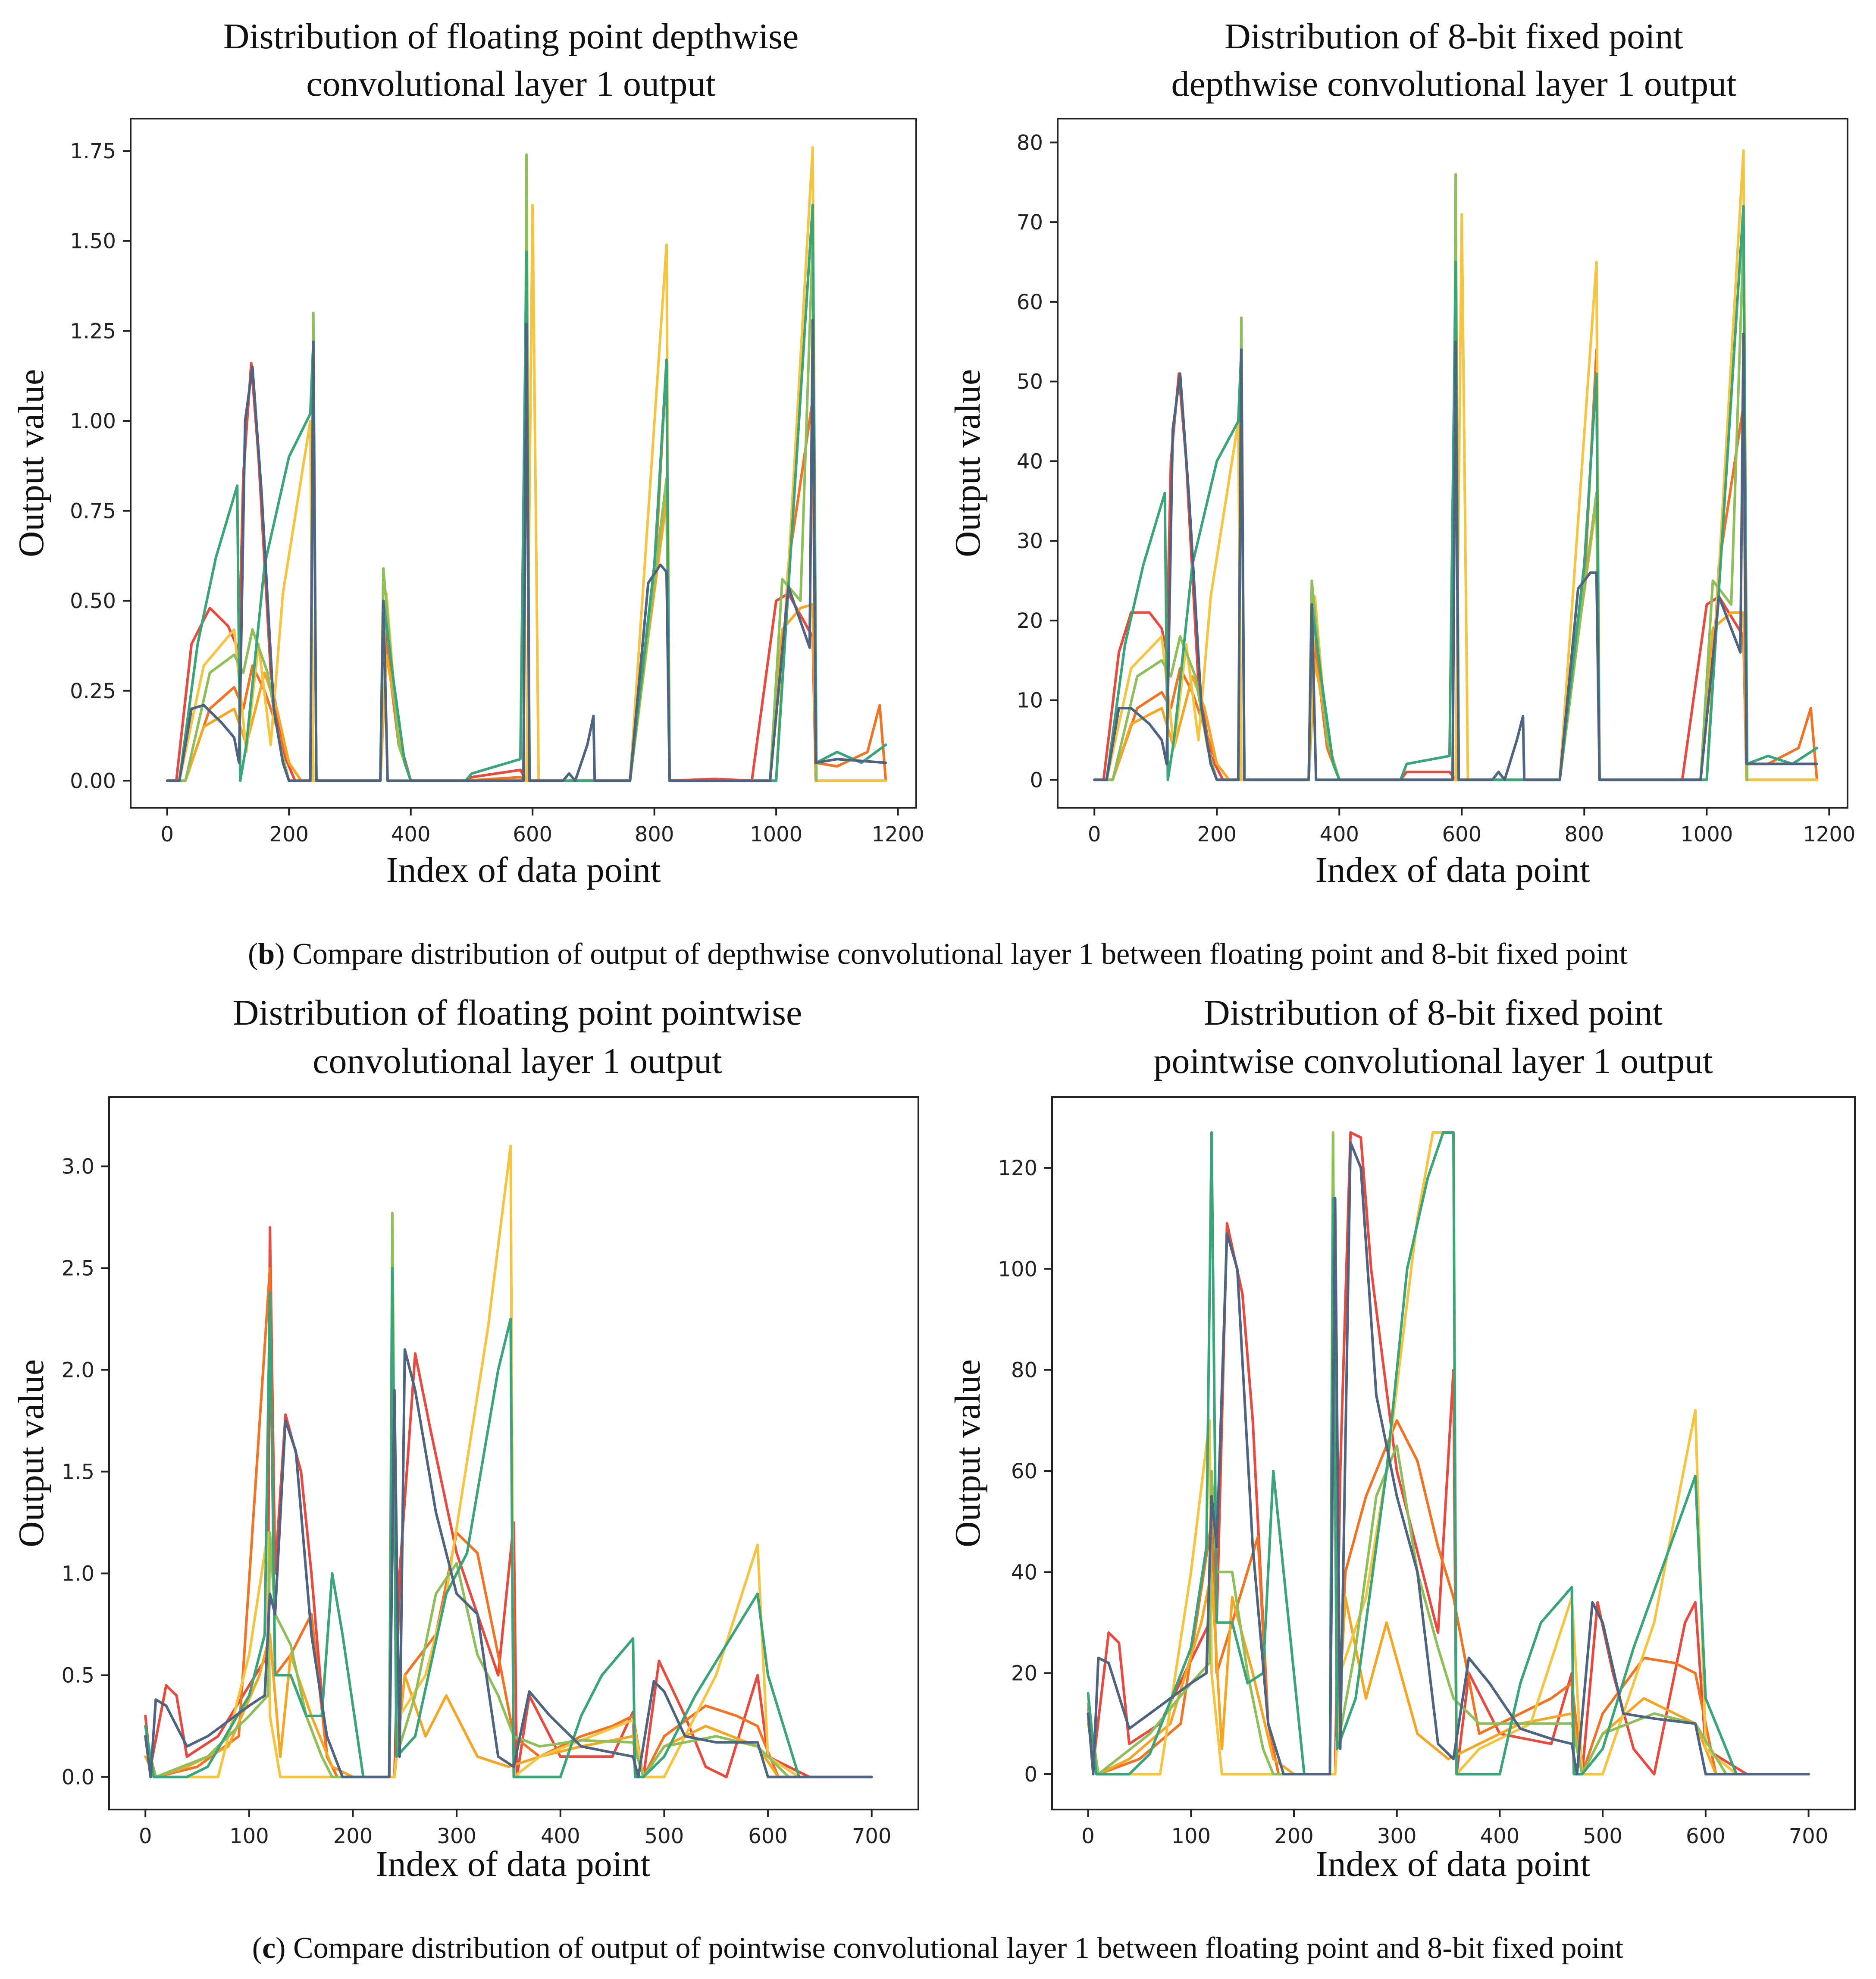  I want to click on y-tick-label: 0.5, so click(78, 1675).